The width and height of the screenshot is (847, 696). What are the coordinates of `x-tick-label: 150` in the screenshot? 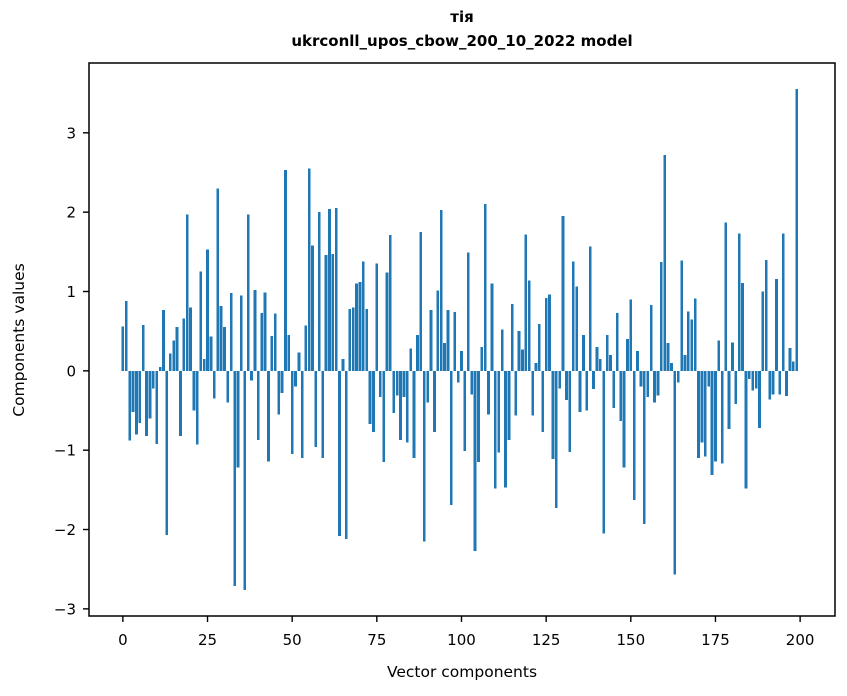 It's located at (630, 640).